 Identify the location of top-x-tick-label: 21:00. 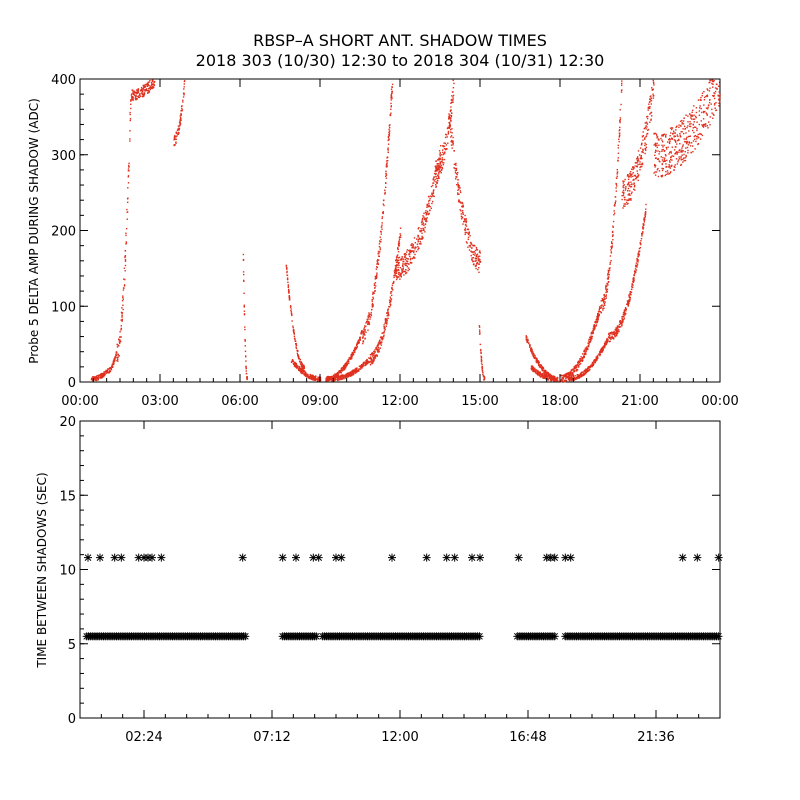
(639, 401).